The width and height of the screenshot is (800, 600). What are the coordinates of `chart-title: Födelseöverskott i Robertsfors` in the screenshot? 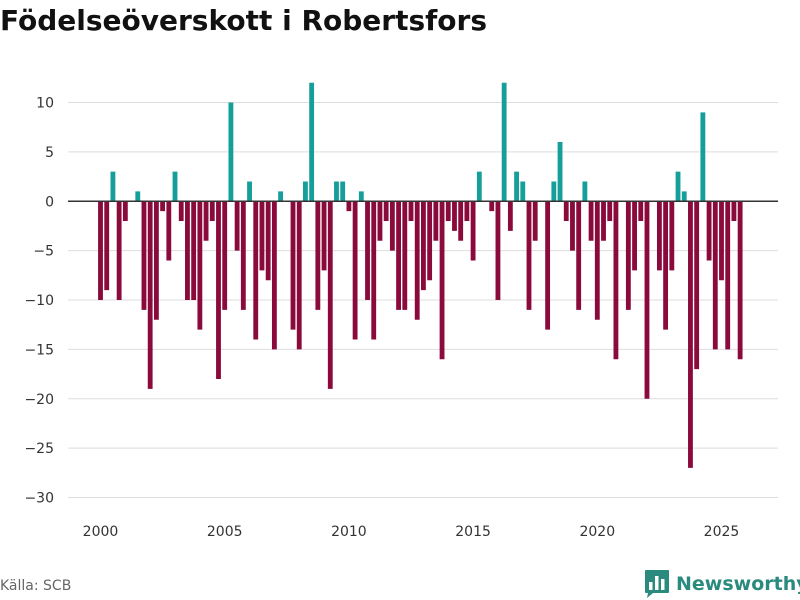 It's located at (244, 20).